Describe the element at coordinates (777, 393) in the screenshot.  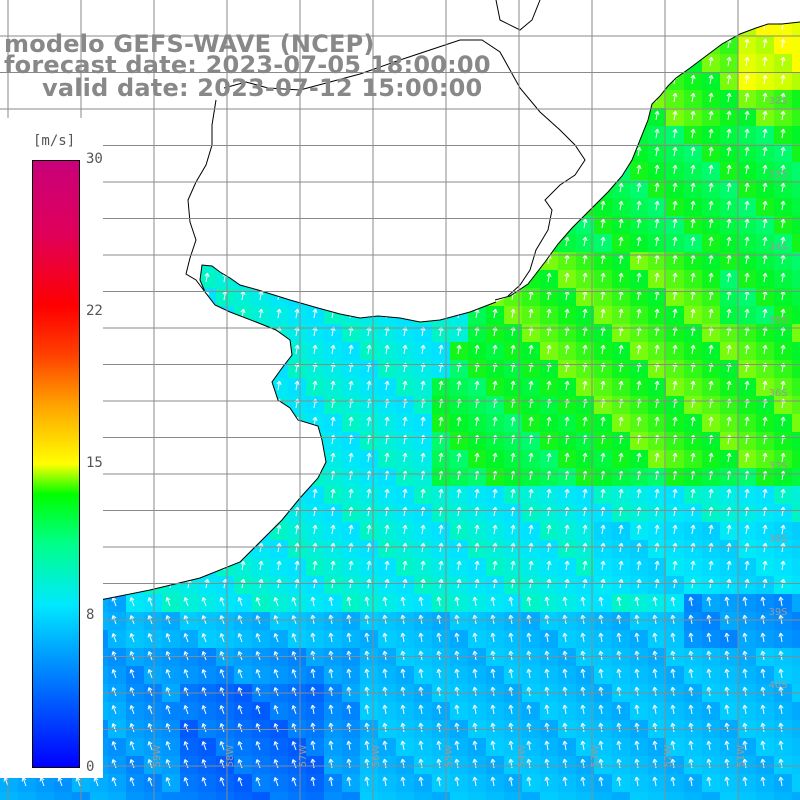
I see `lat-label: 36S` at that location.